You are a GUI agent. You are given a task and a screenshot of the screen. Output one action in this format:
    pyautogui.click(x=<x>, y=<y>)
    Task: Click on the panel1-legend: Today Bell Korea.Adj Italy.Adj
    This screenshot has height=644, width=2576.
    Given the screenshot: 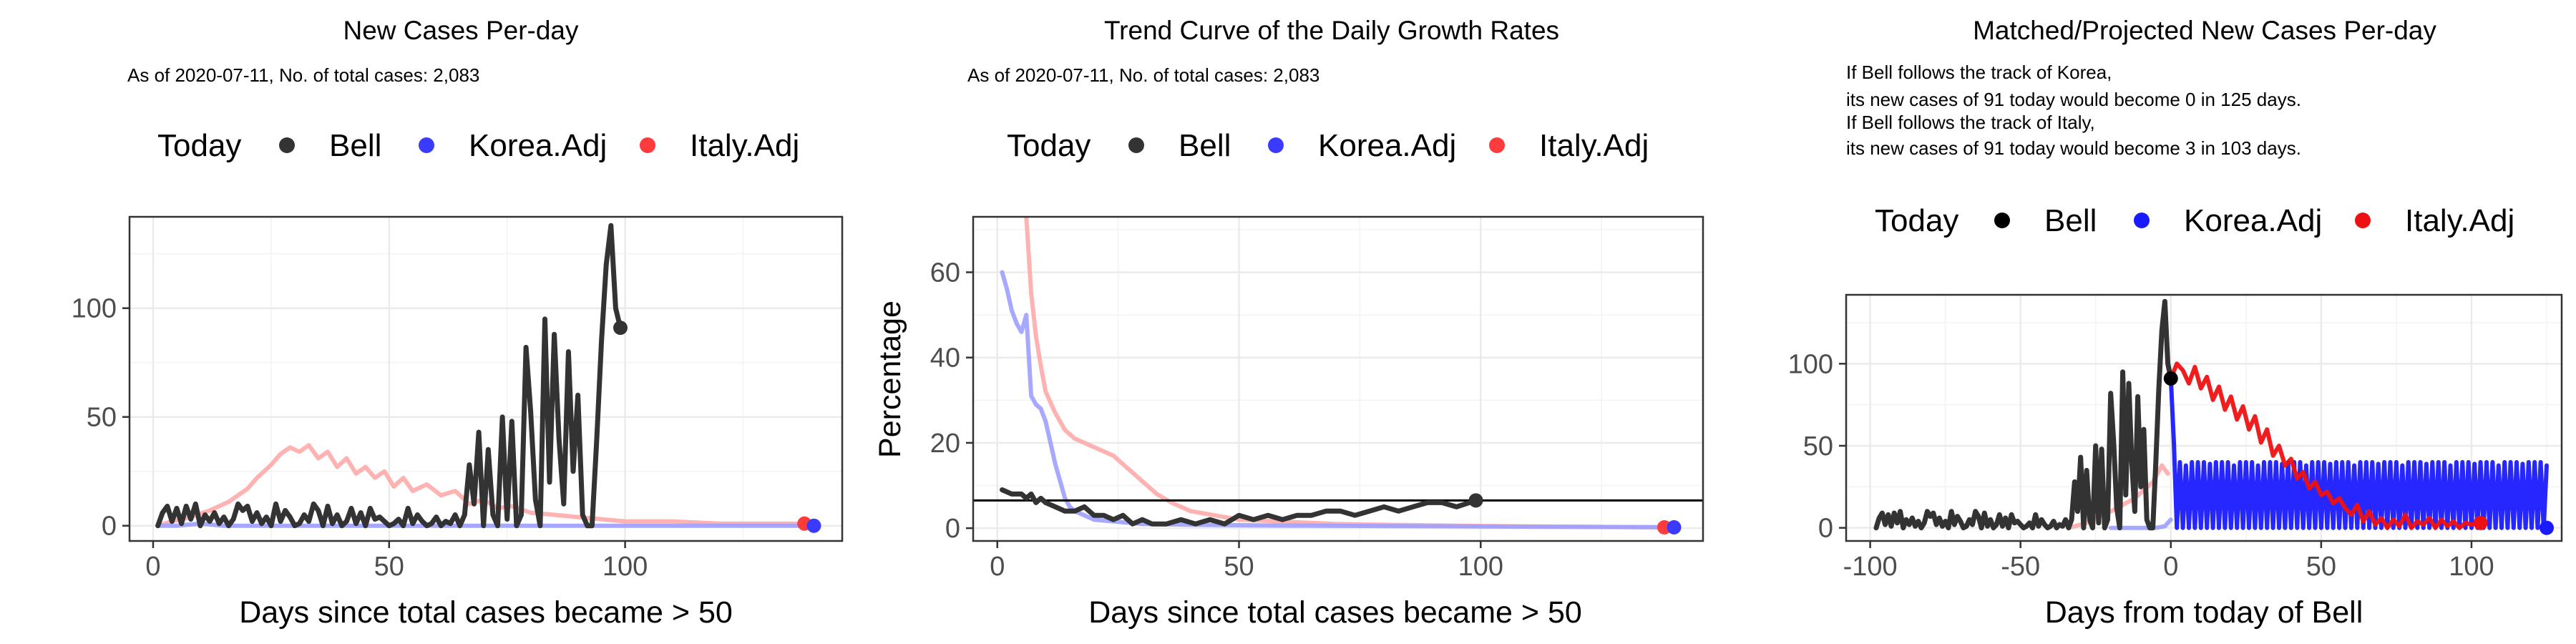 What is the action you would take?
    pyautogui.click(x=478, y=145)
    